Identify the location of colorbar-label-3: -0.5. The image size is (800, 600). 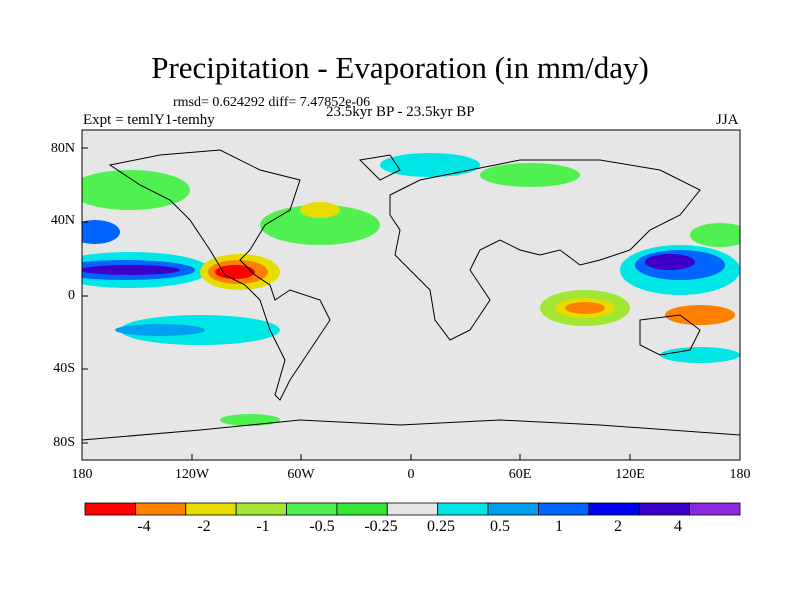
(322, 526).